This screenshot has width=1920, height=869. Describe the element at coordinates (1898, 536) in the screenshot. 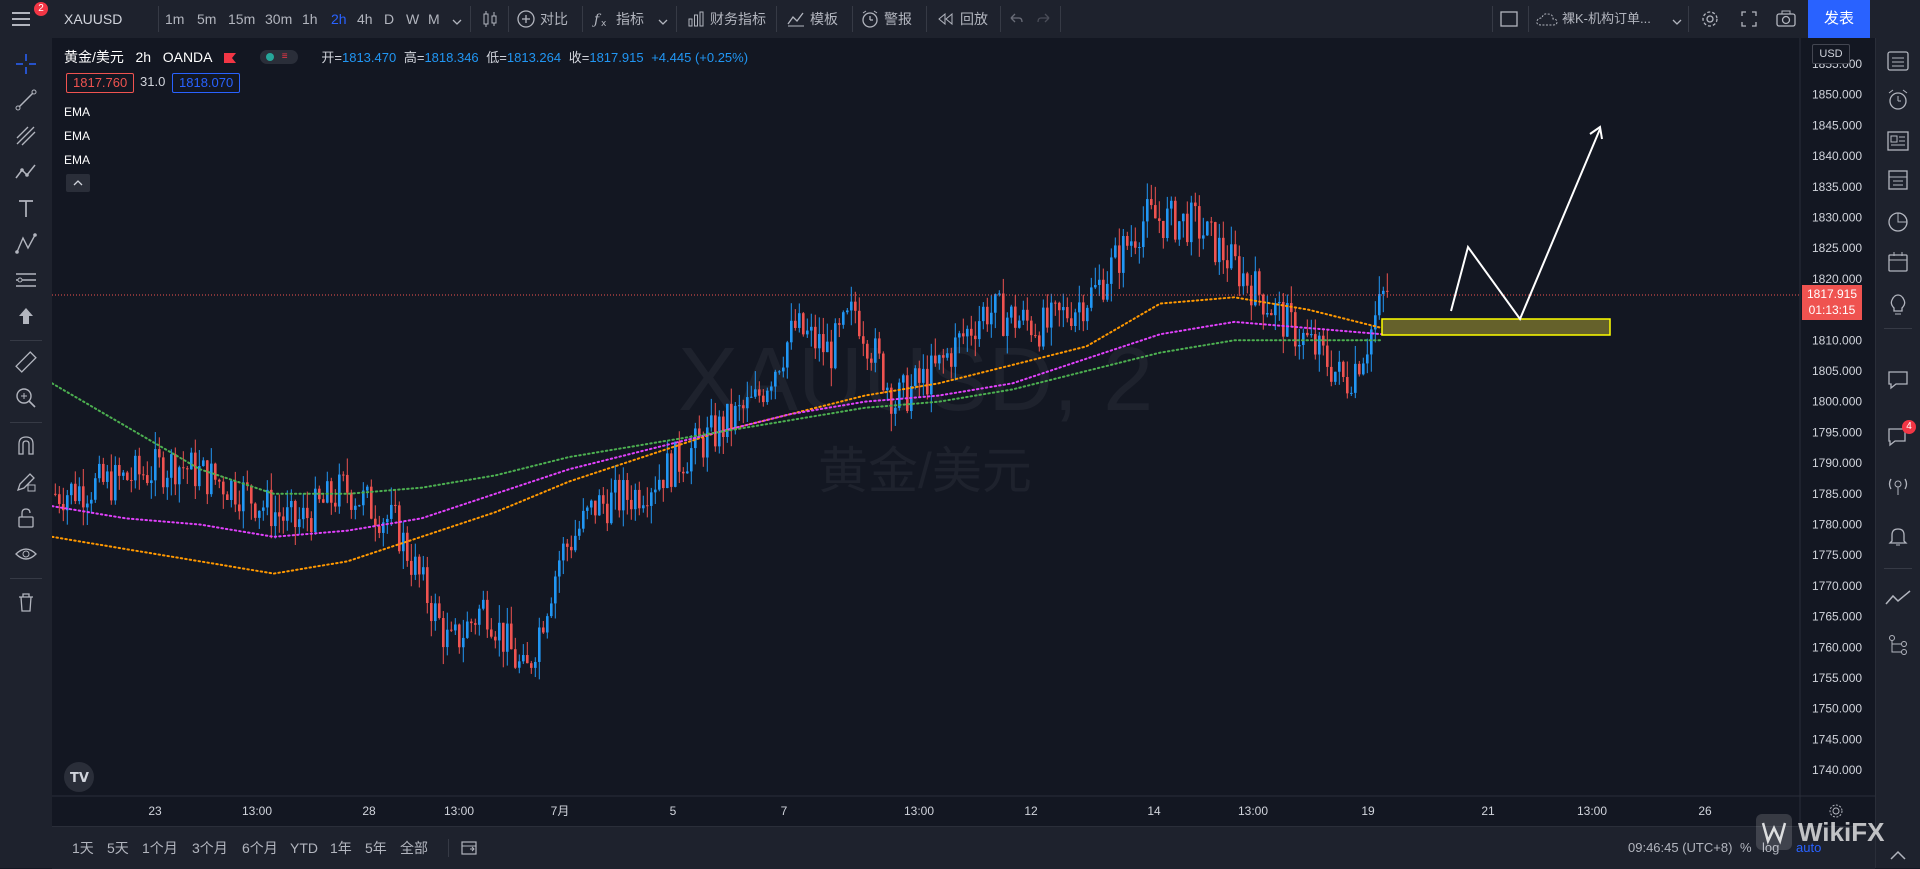

I see `notifications-bell-icon` at that location.